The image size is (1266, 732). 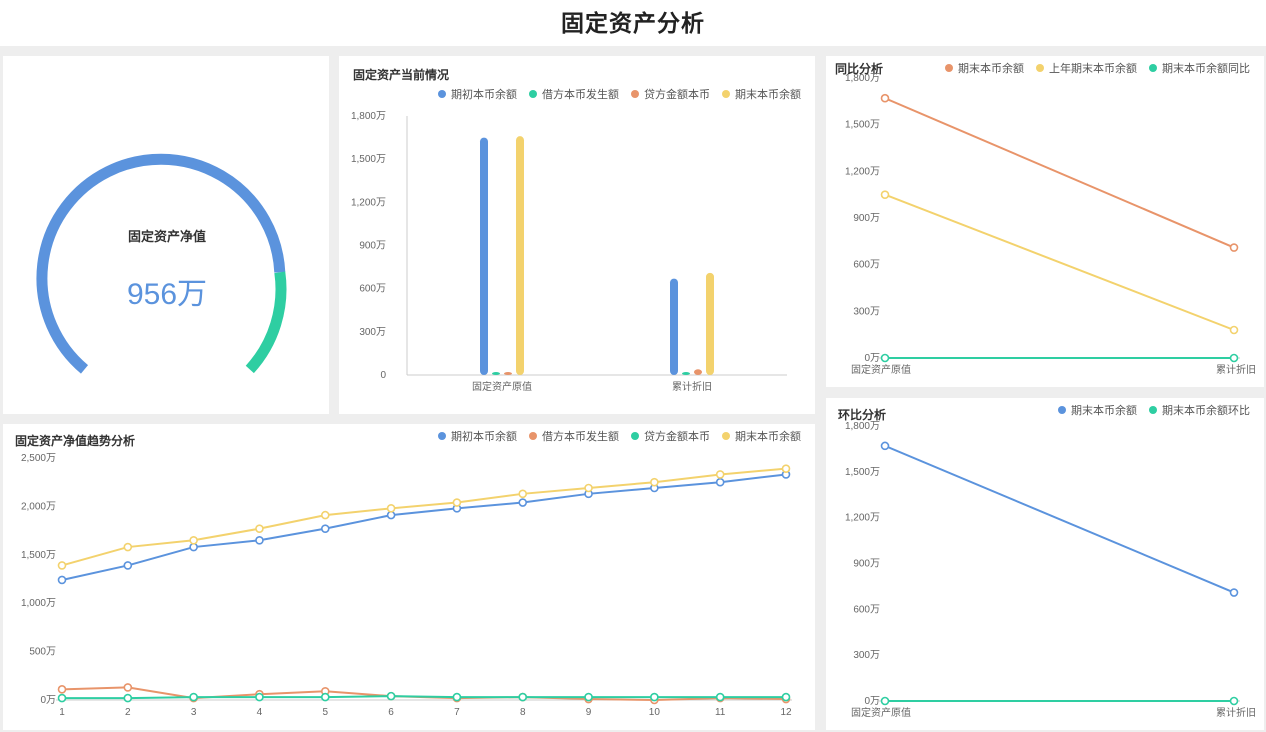 I want to click on mom-chart-title: 环比分析, so click(x=862, y=415).